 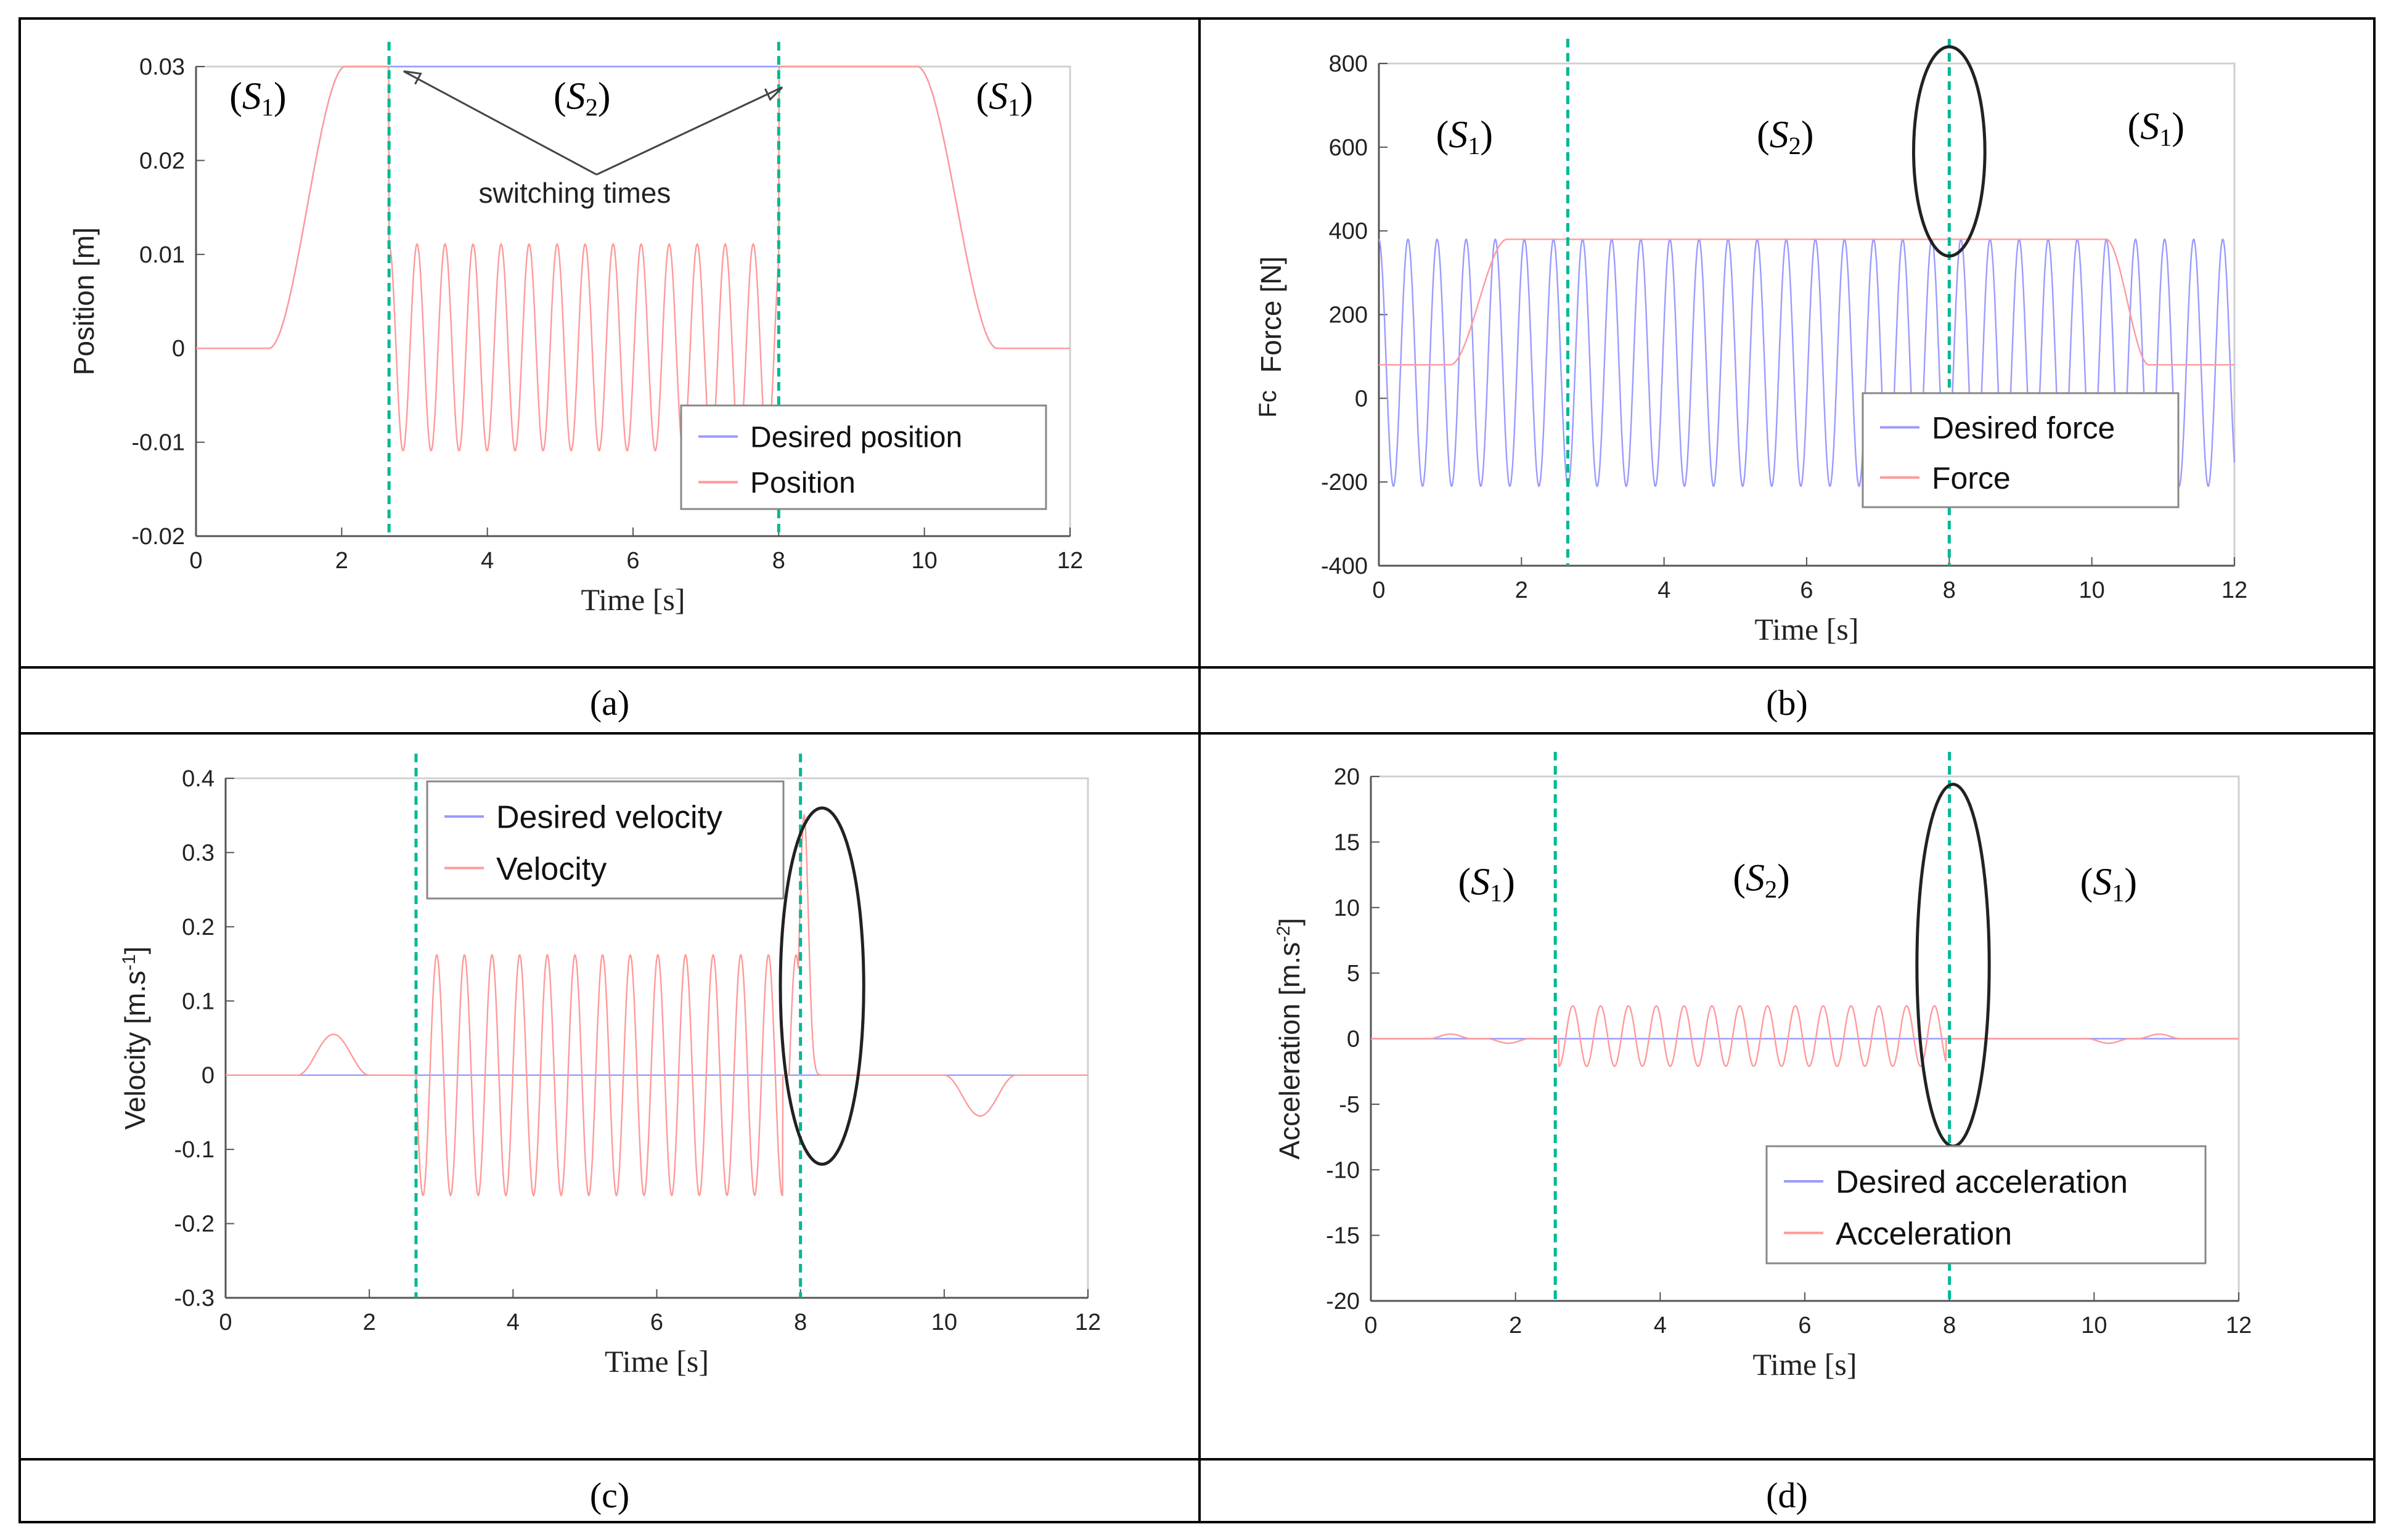 What do you see at coordinates (135, 1039) in the screenshot?
I see `y-axis-label: Velocity [m.s-1]` at bounding box center [135, 1039].